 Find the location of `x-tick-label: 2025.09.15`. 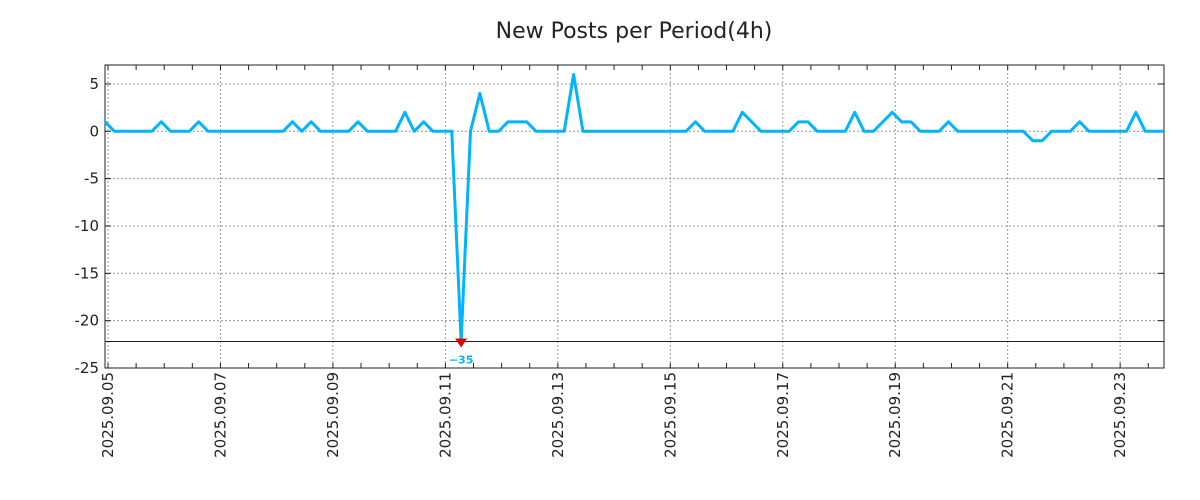

x-tick-label: 2025.09.15 is located at coordinates (670, 415).